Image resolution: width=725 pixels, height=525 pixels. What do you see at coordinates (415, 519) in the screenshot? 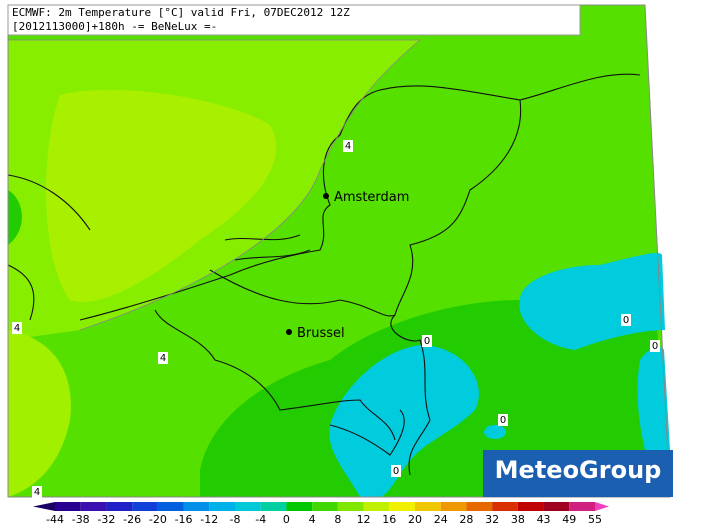
I see `legend-label: 20` at bounding box center [415, 519].